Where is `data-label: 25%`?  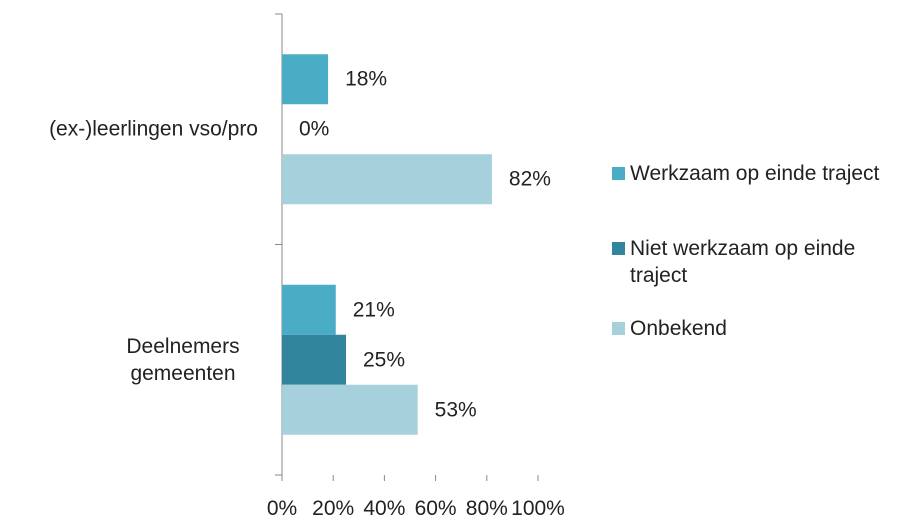
data-label: 25% is located at coordinates (384, 360).